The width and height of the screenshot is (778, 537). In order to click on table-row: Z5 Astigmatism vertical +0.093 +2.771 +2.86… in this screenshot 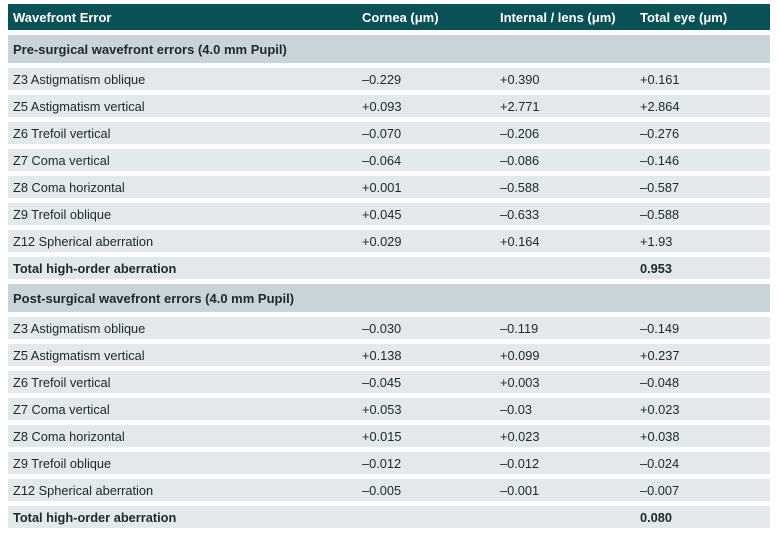, I will do `click(389, 106)`.